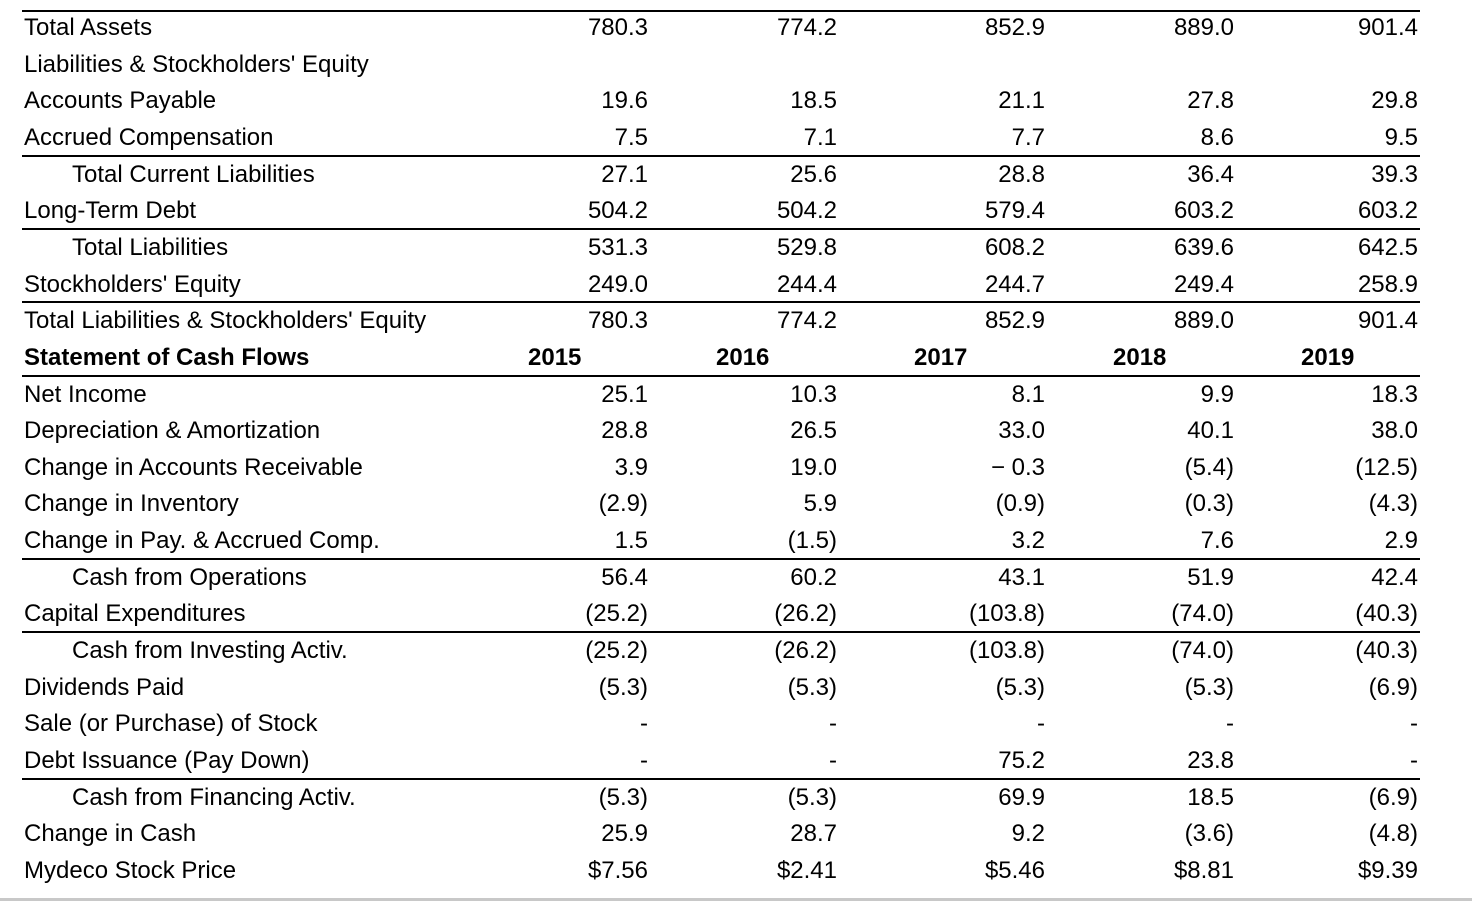 The image size is (1472, 922). What do you see at coordinates (813, 431) in the screenshot?
I see `cell-value: 26.5` at bounding box center [813, 431].